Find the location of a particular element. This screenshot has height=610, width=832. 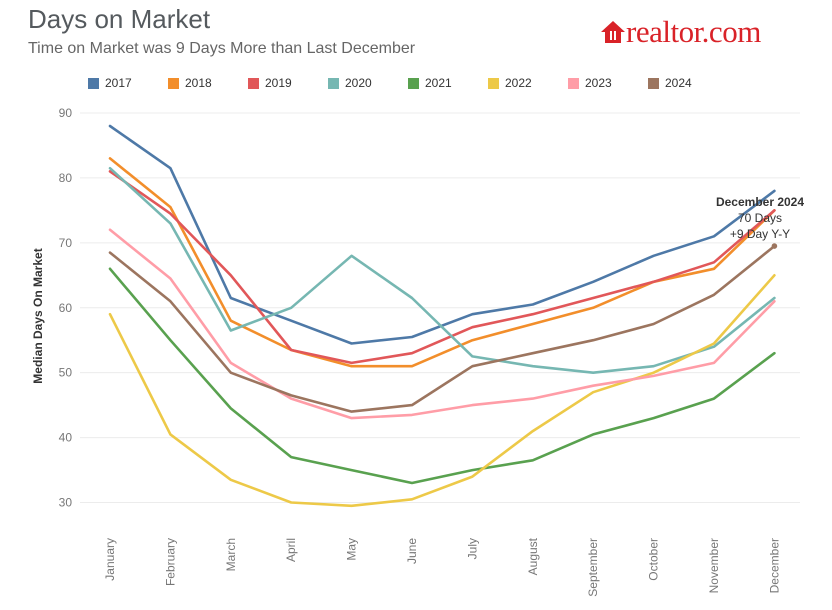

annotation-line: +9 Day Y-Y is located at coordinates (760, 234).